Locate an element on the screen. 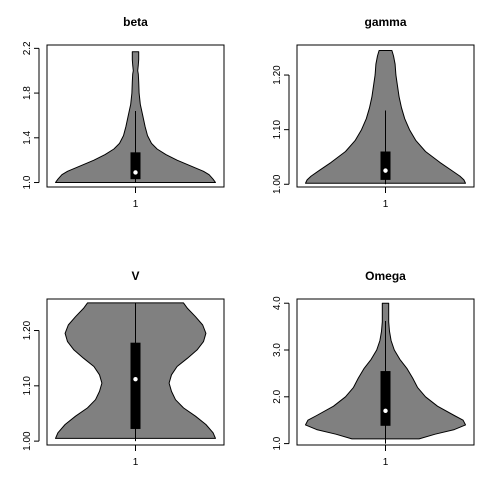 This screenshot has height=504, width=504. plot-title: beta is located at coordinates (135, 22).